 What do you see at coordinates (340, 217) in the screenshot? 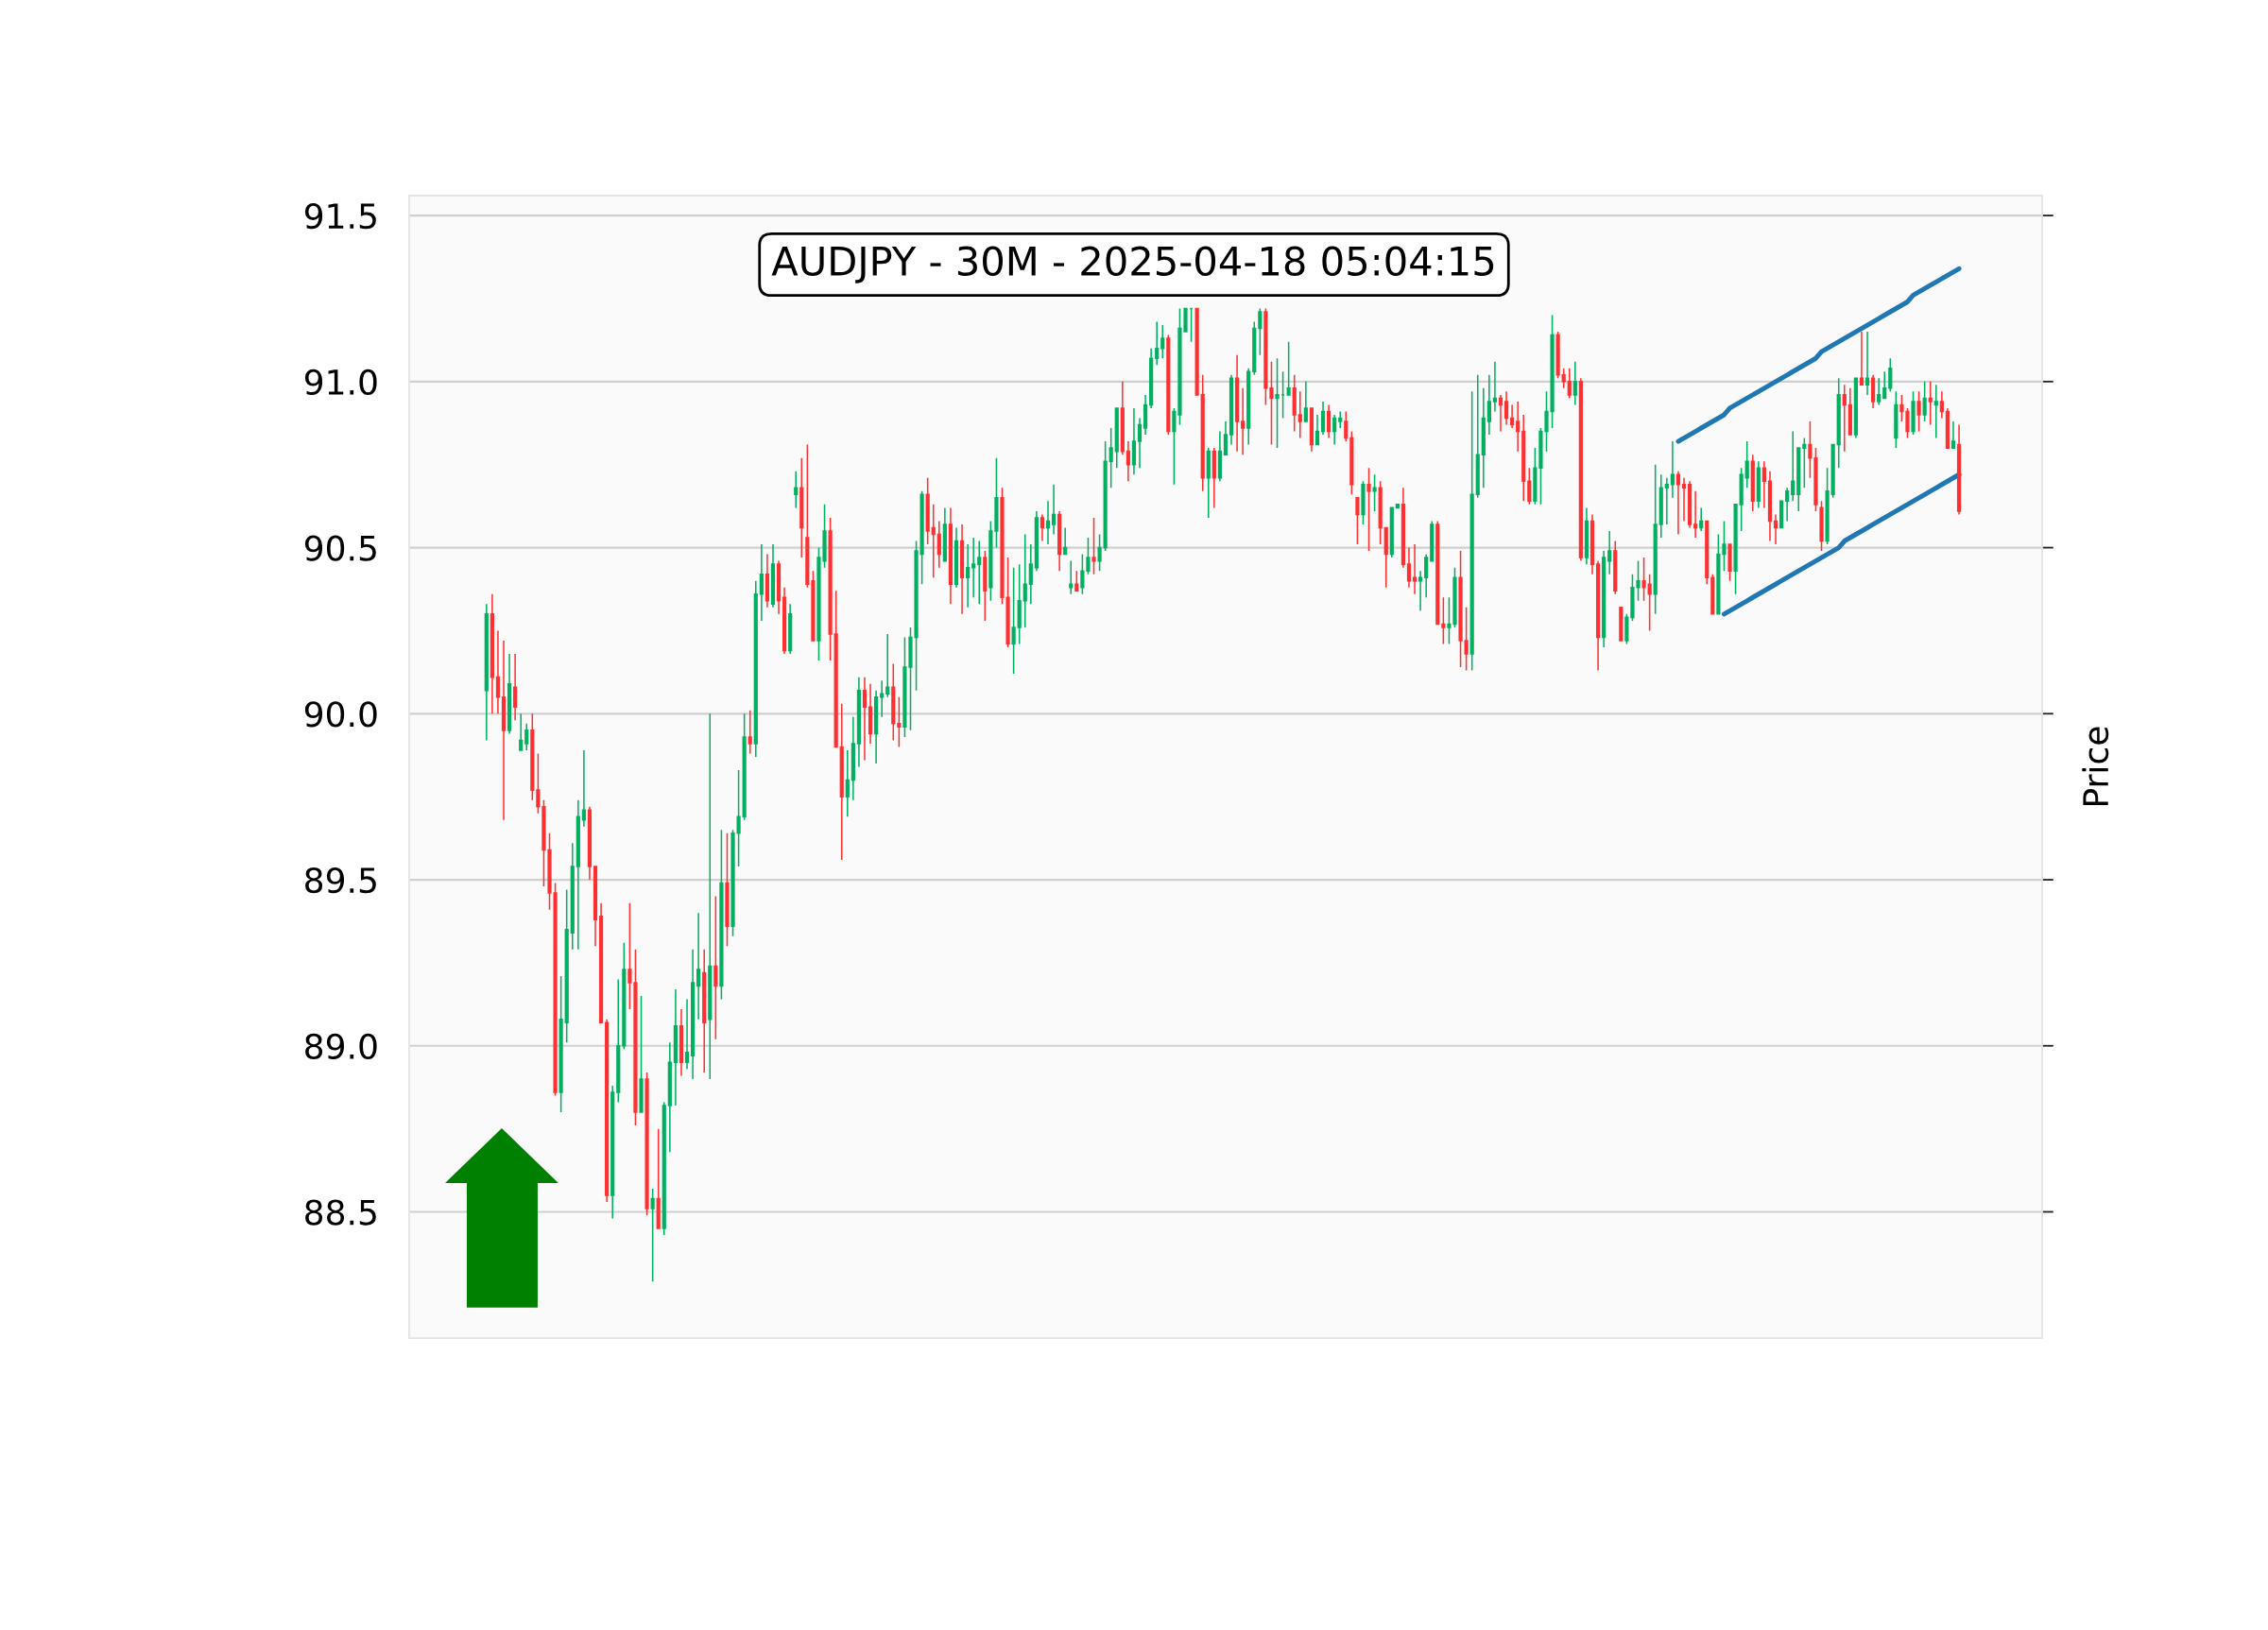
I see `y-tick-label: 91.5` at bounding box center [340, 217].